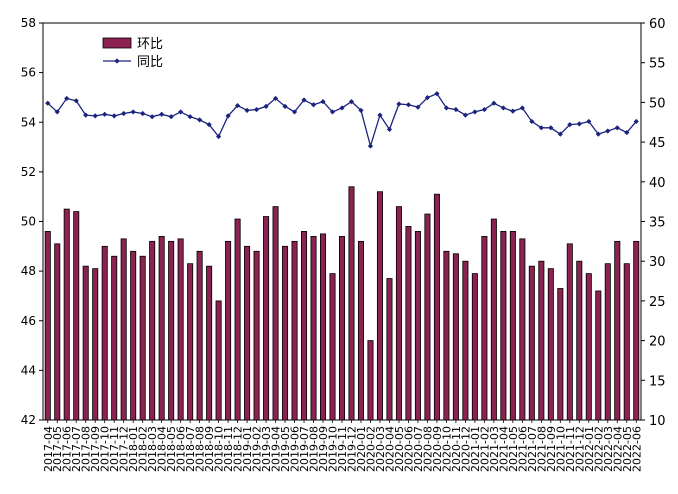 Image resolution: width=678 pixels, height=494 pixels. Describe the element at coordinates (389, 449) in the screenshot. I see `x-tick-label: 2020-04` at that location.